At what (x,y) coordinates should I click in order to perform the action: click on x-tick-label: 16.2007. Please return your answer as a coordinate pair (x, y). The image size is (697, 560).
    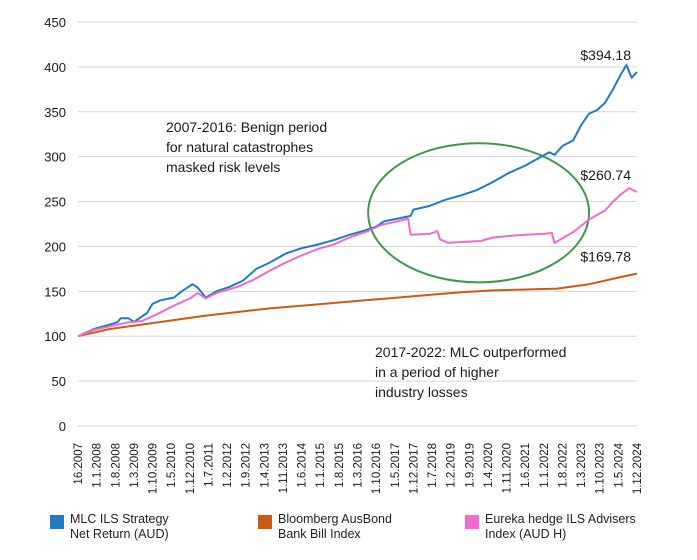
    Looking at the image, I should click on (79, 464).